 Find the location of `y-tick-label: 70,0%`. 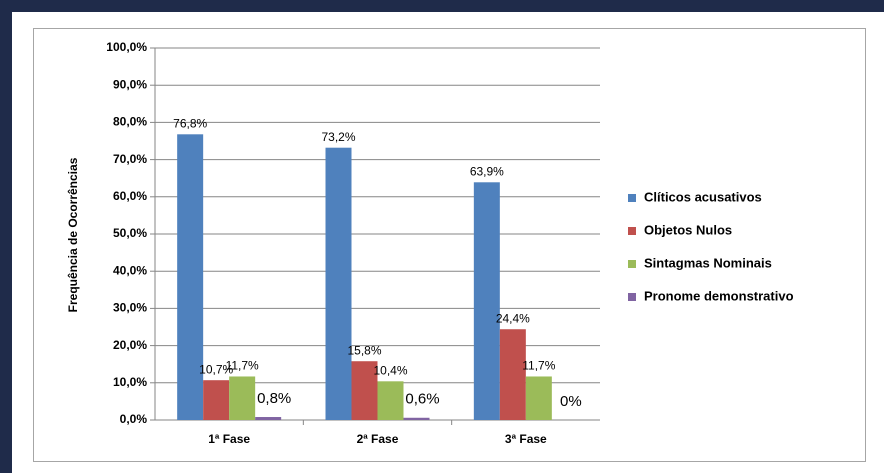

y-tick-label: 70,0% is located at coordinates (130, 159).